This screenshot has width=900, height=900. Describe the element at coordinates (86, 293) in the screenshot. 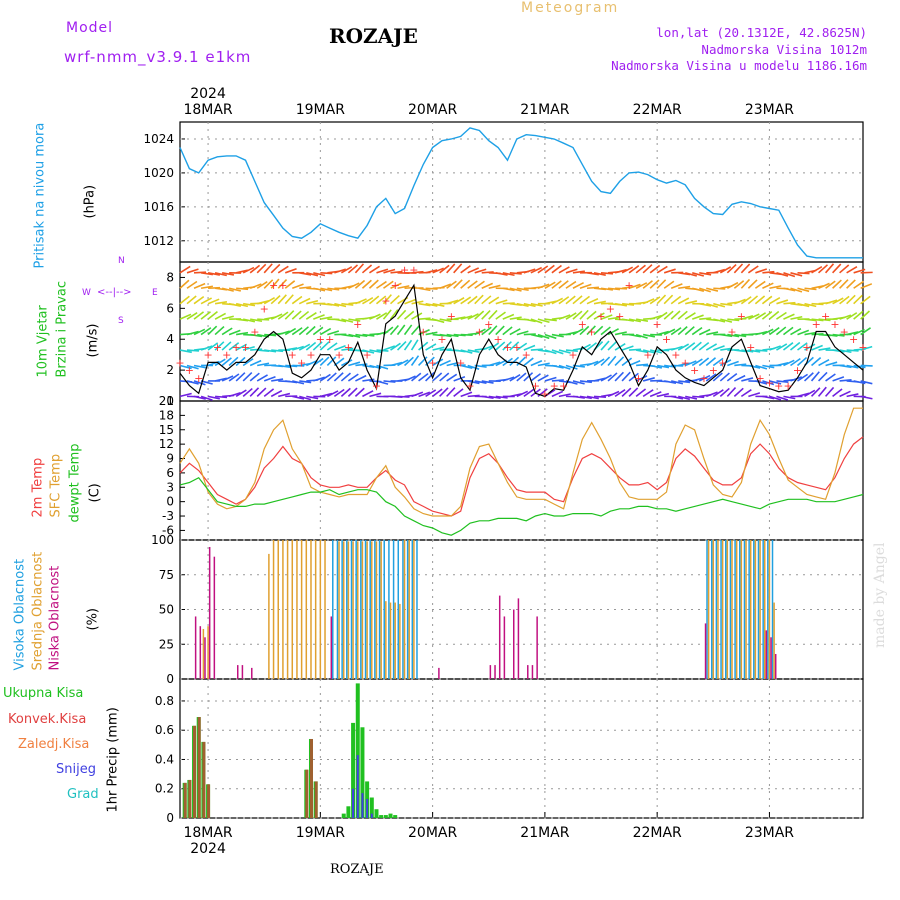

I see `compass-west: W` at that location.